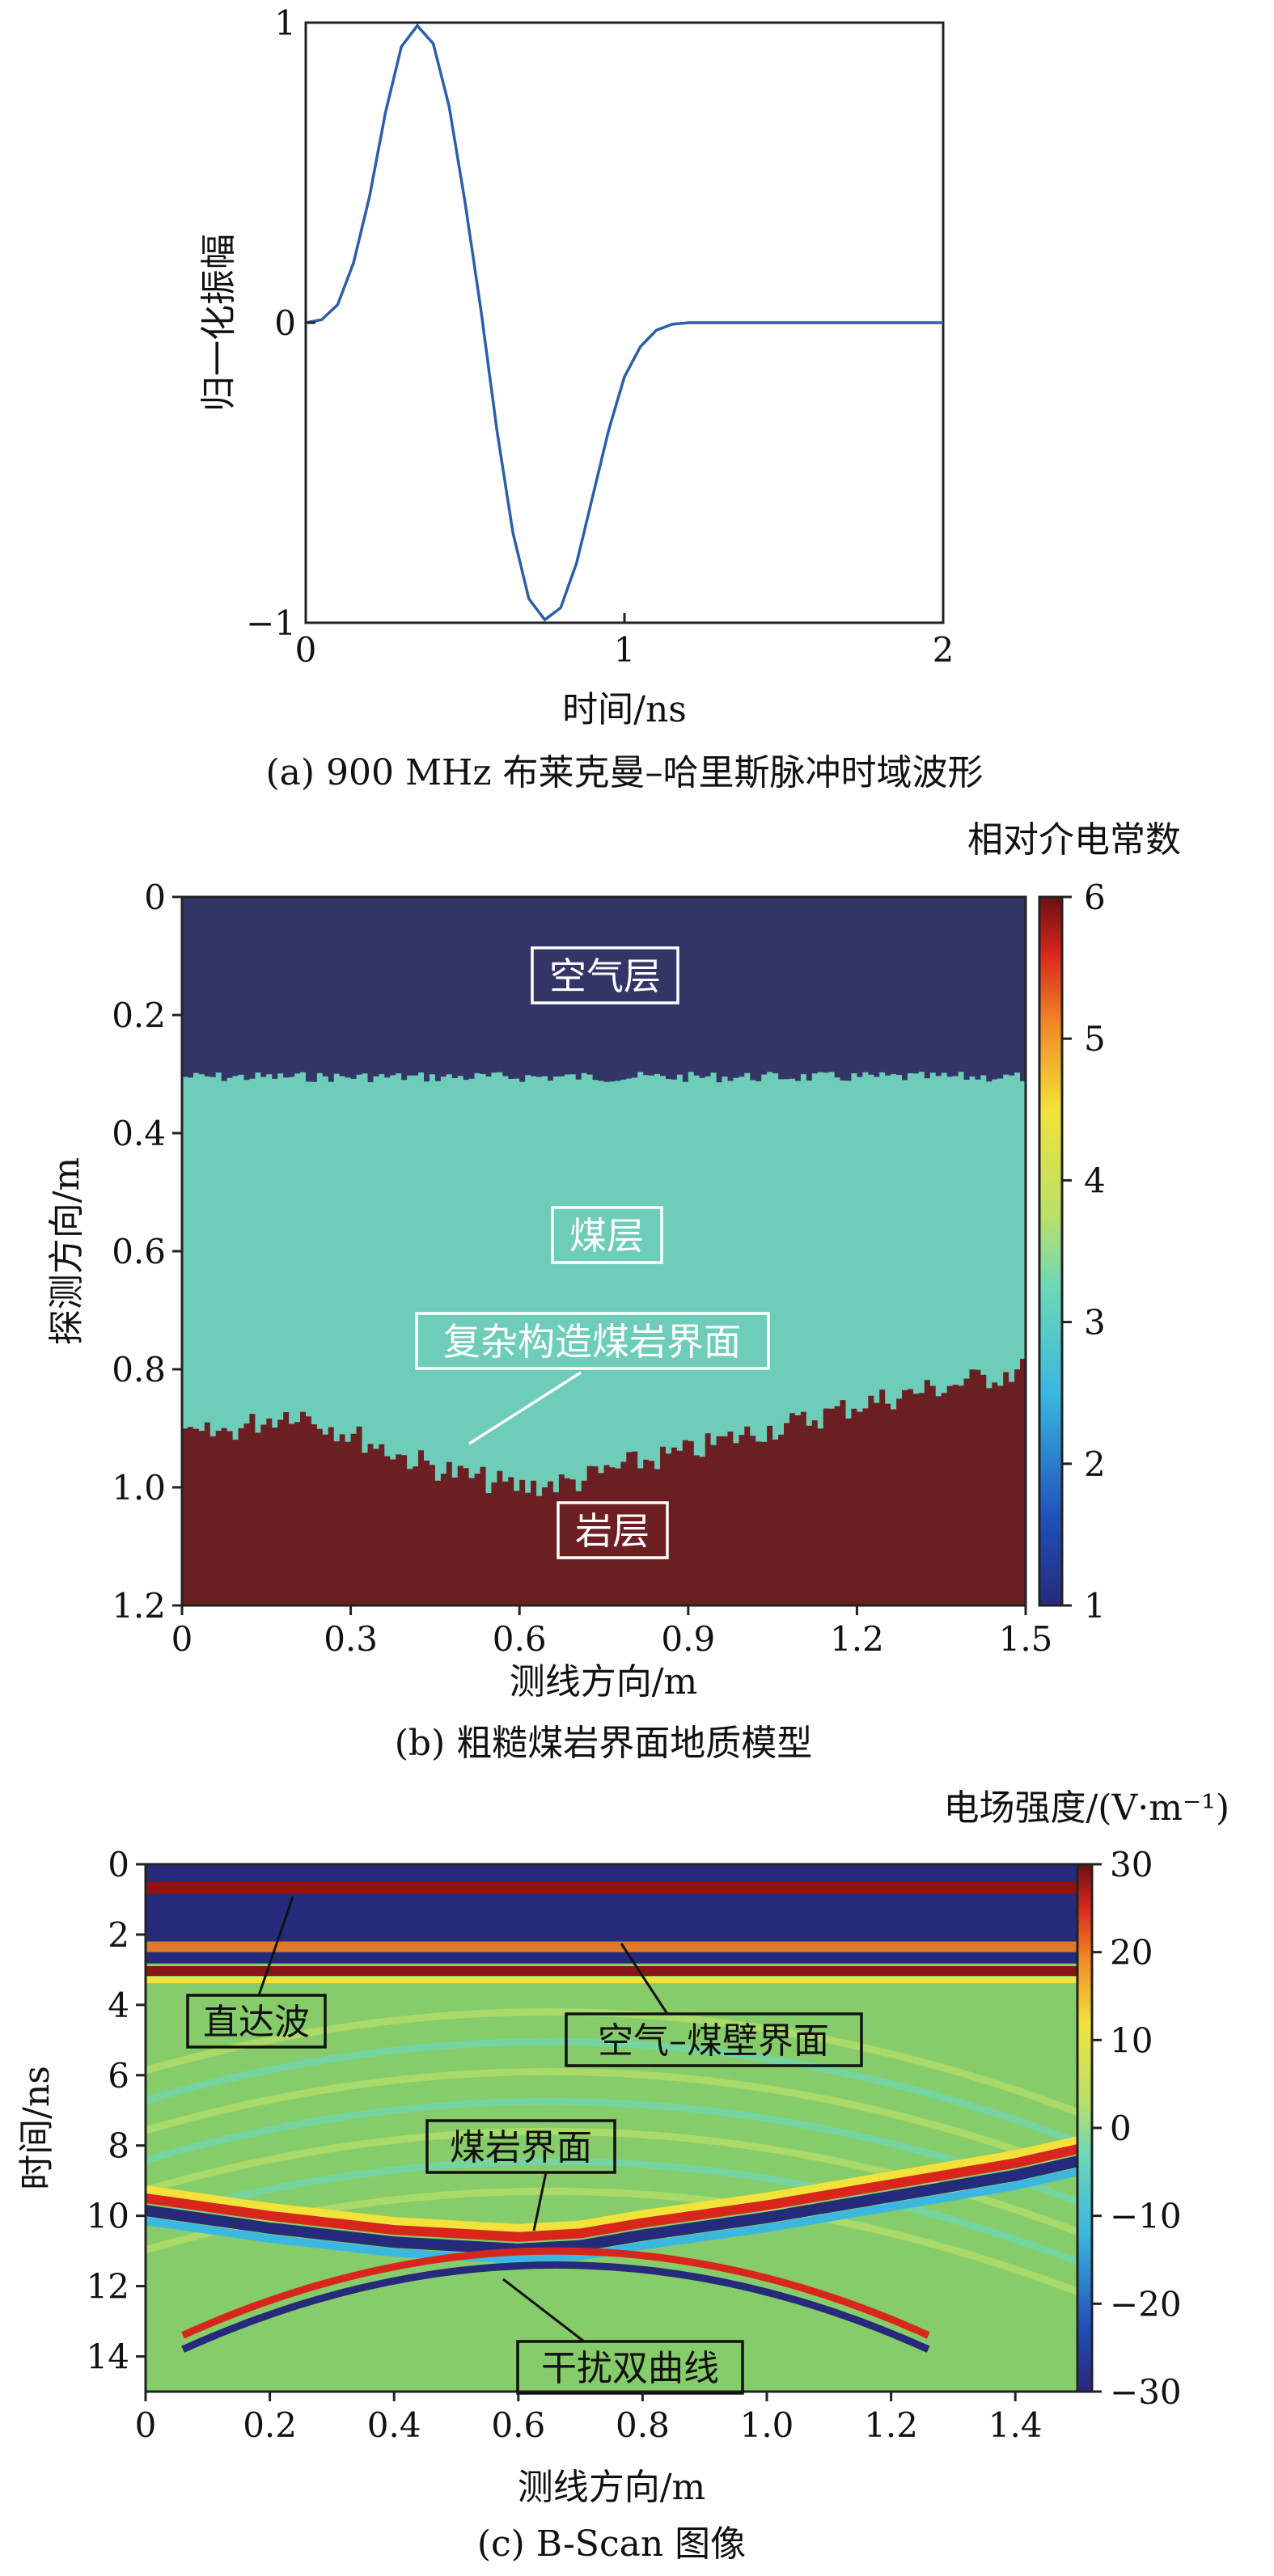 The height and width of the screenshot is (2576, 1274). Describe the element at coordinates (119, 1864) in the screenshot. I see `chart-c-ytick-label: 0` at that location.